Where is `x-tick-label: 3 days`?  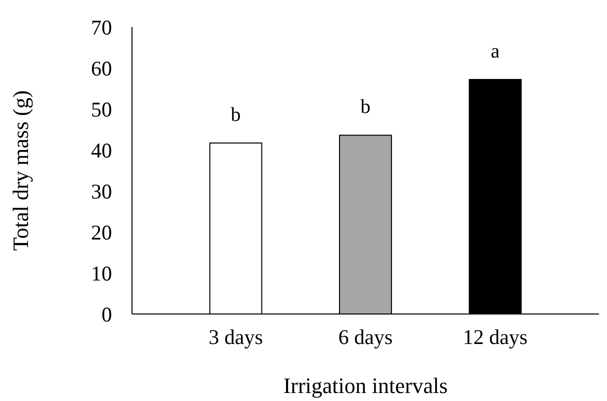 x-tick-label: 3 days is located at coordinates (235, 337).